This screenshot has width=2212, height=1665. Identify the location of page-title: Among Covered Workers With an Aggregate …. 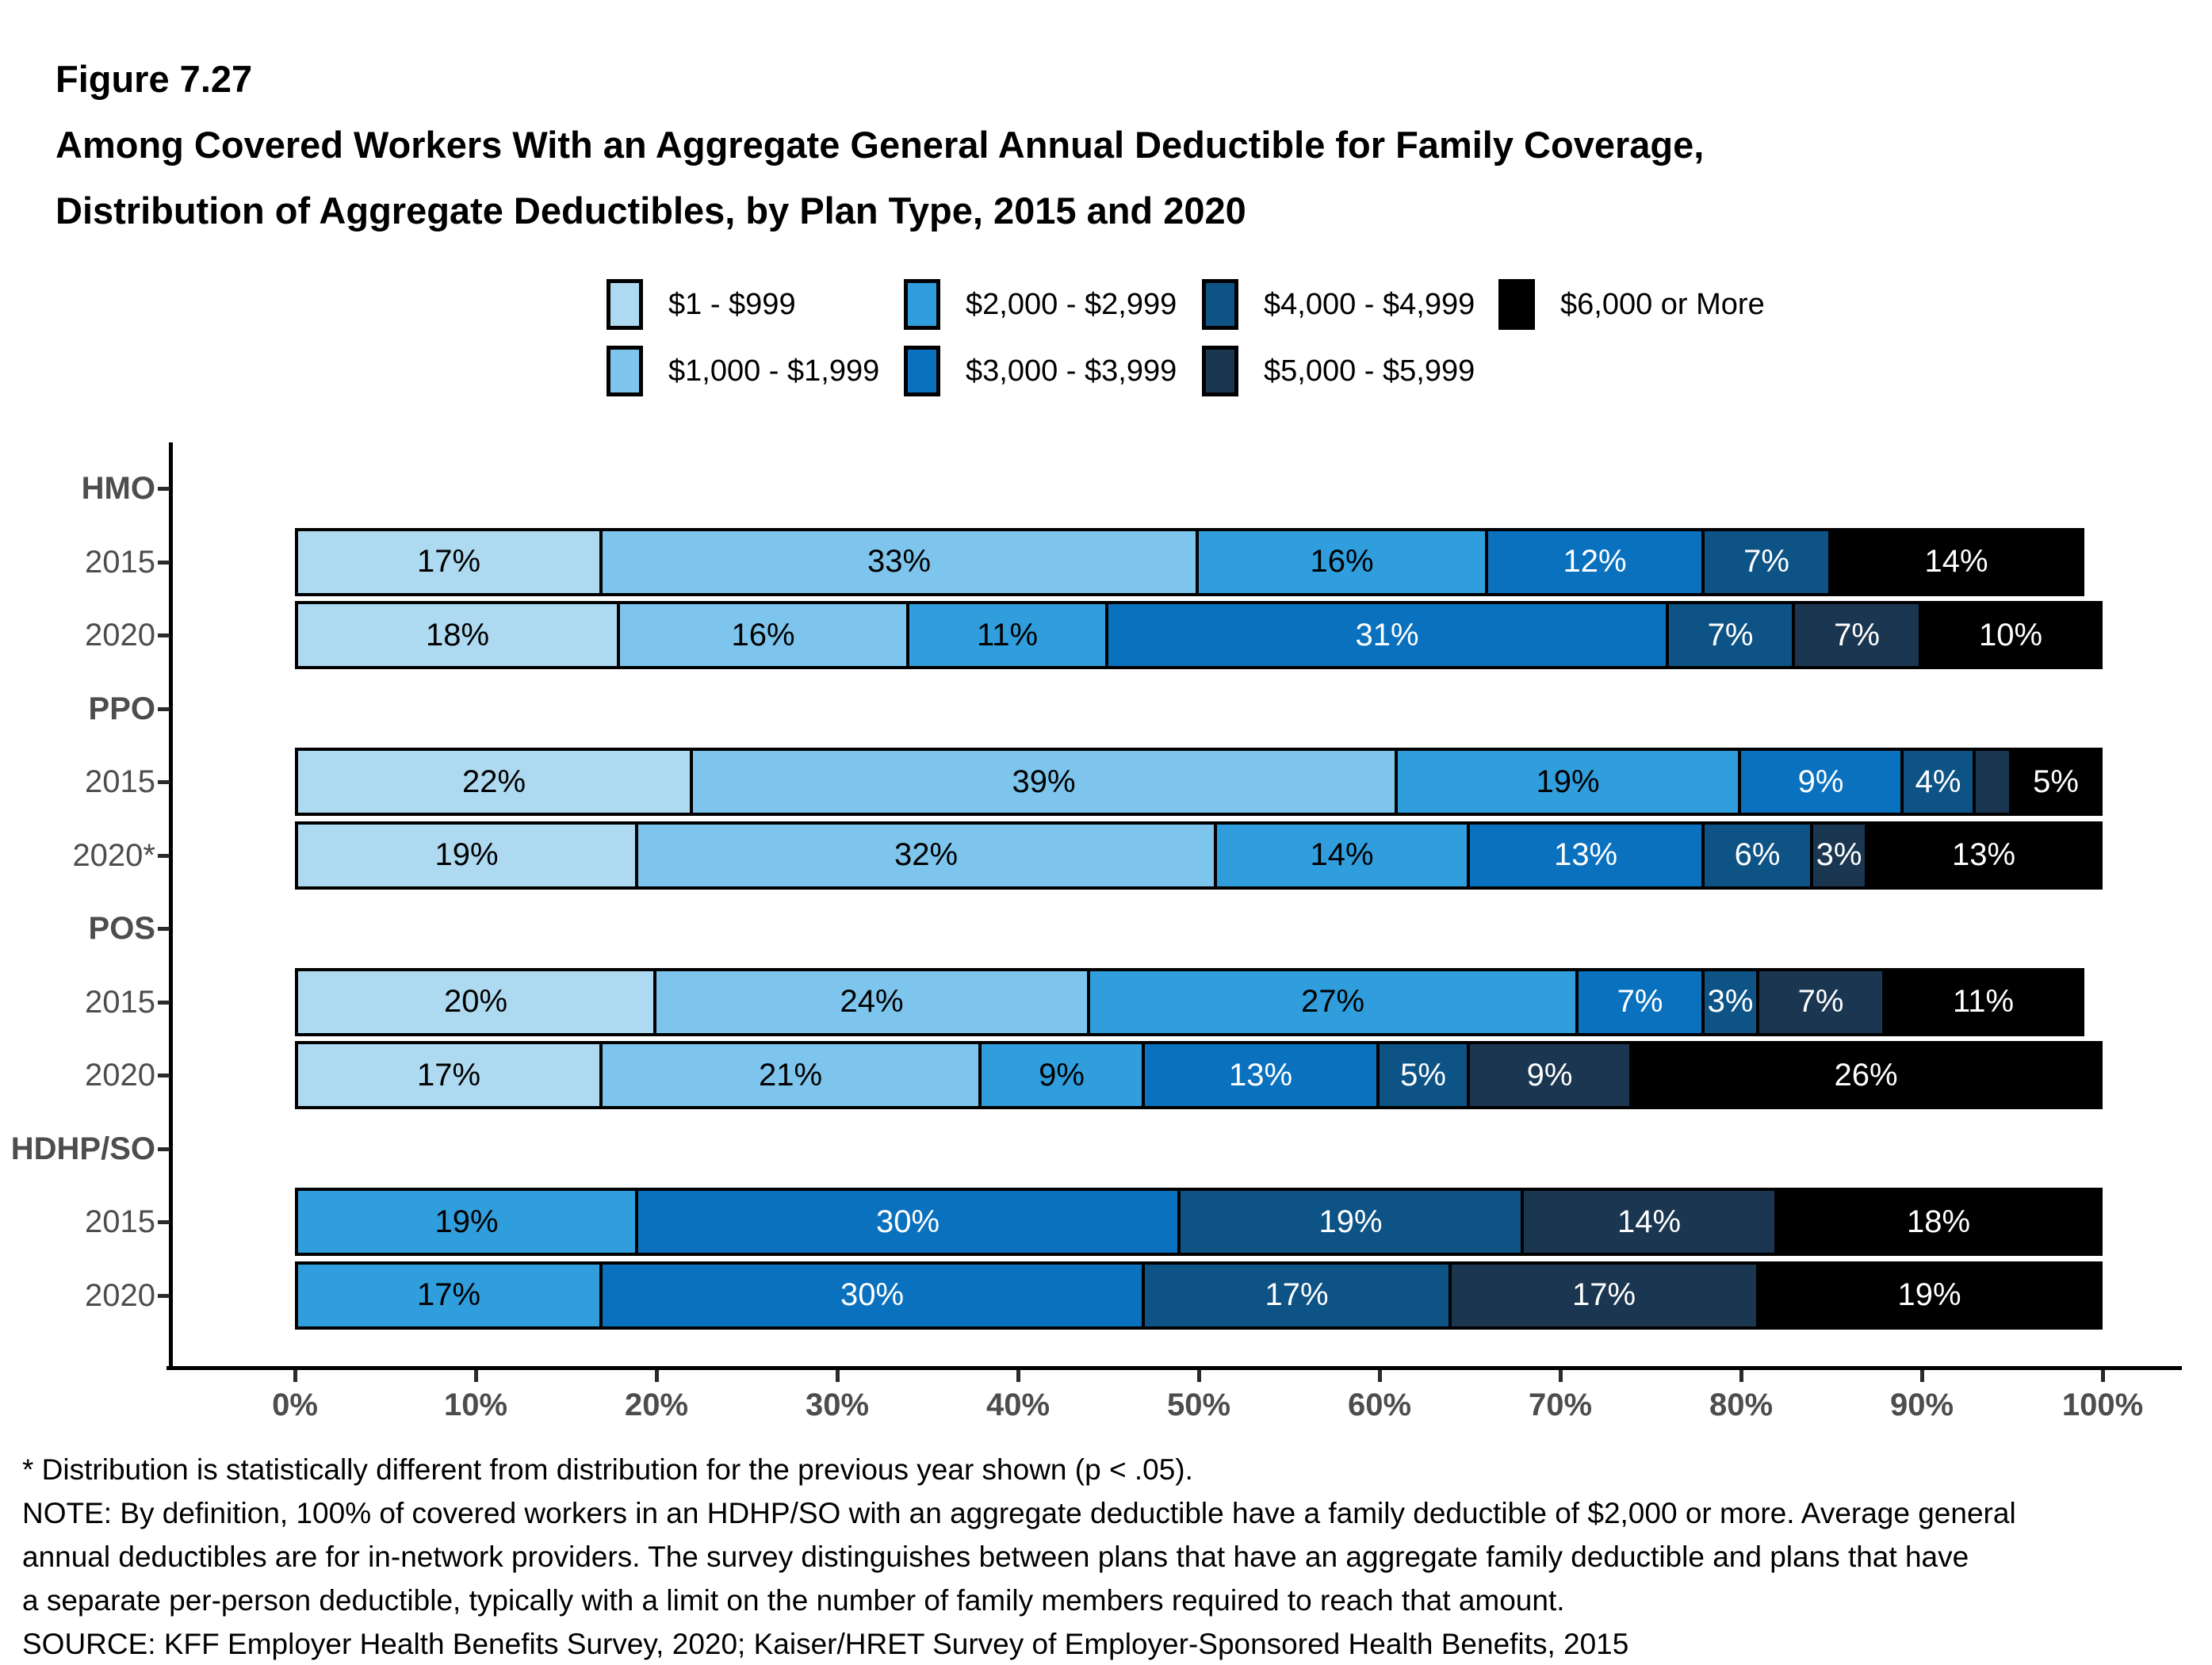
(880, 145).